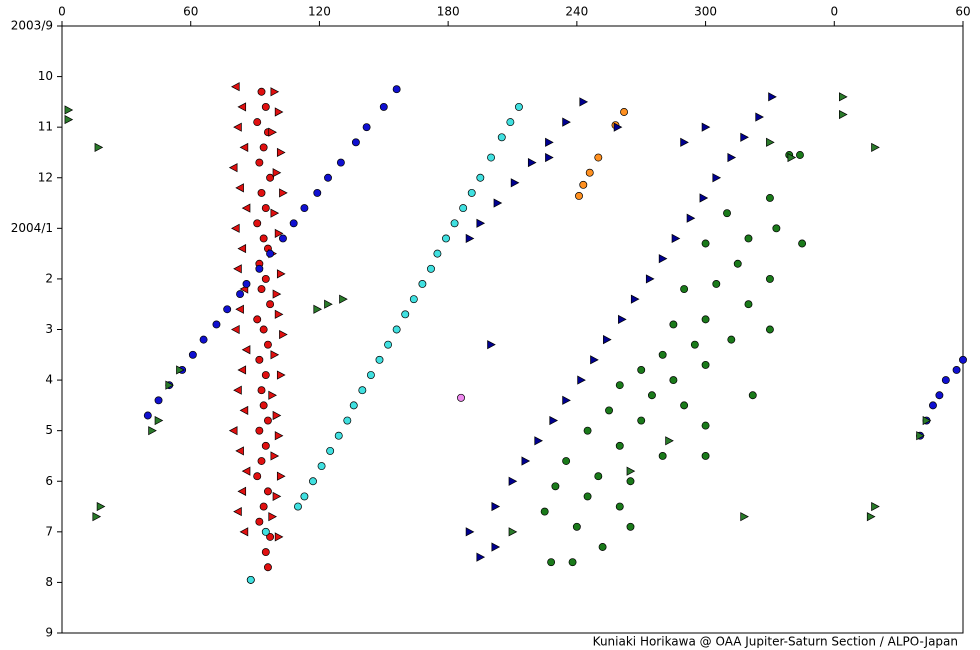 The height and width of the screenshot is (650, 980). Describe the element at coordinates (45, 127) in the screenshot. I see `y-tick-label: 11` at that location.